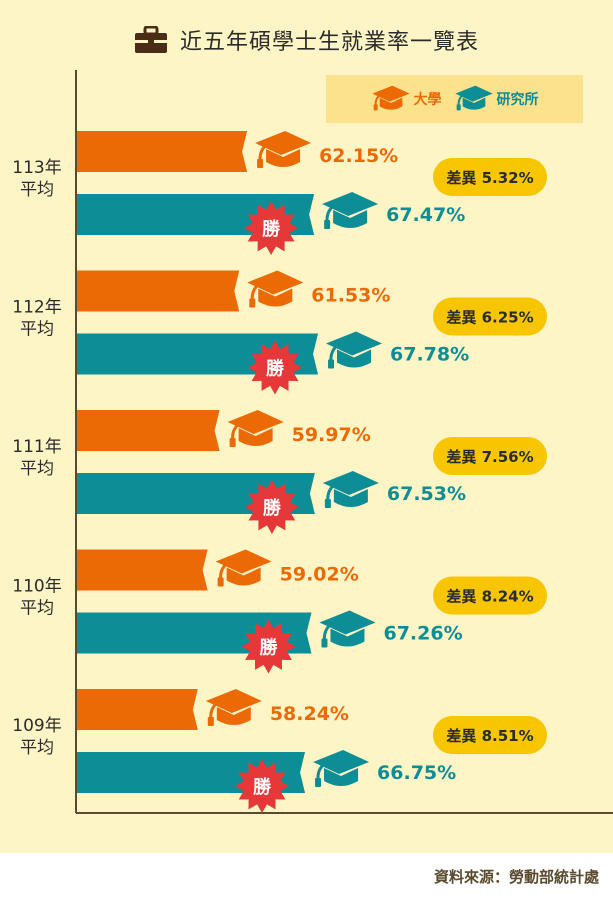  I want to click on value-label-graduate: 67.78%, so click(429, 355).